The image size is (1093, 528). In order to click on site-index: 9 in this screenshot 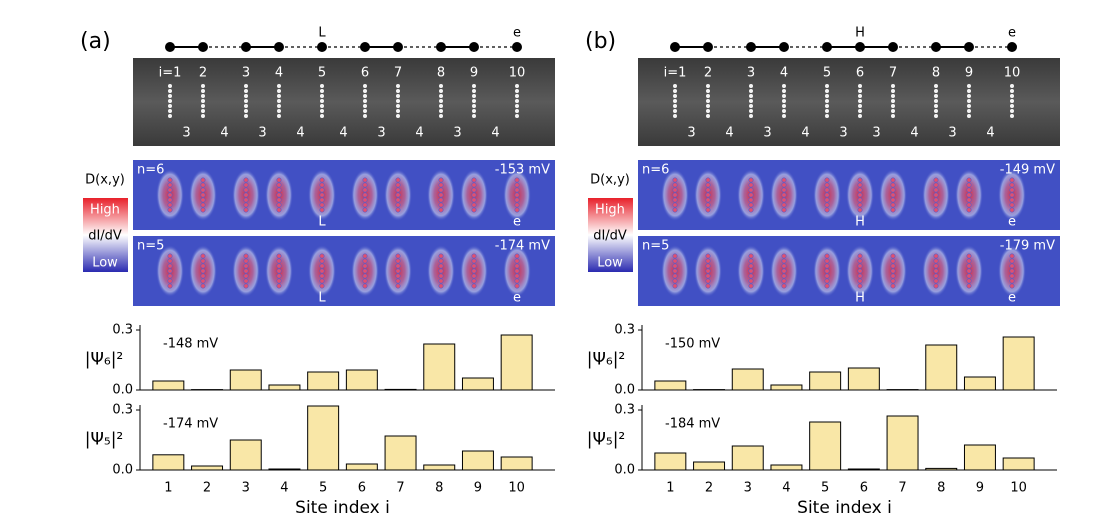, I will do `click(474, 73)`.